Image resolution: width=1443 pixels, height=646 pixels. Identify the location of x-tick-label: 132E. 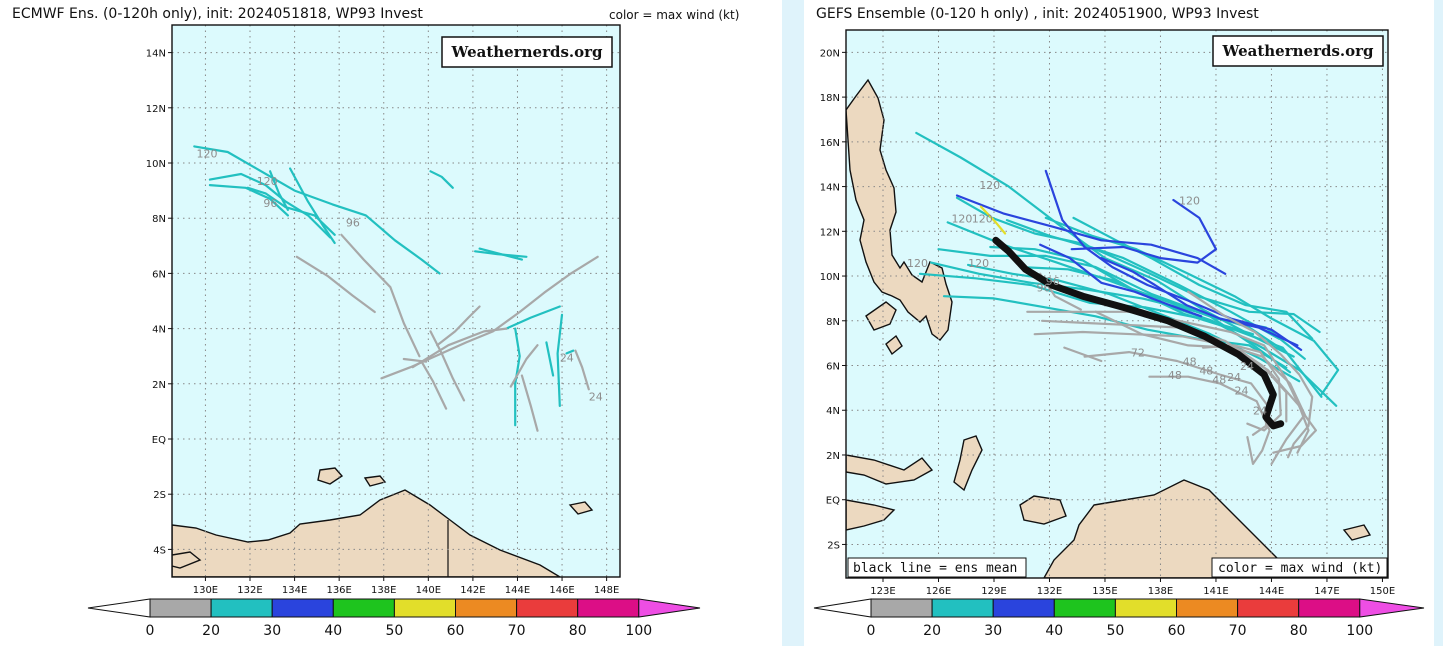
(1049, 591).